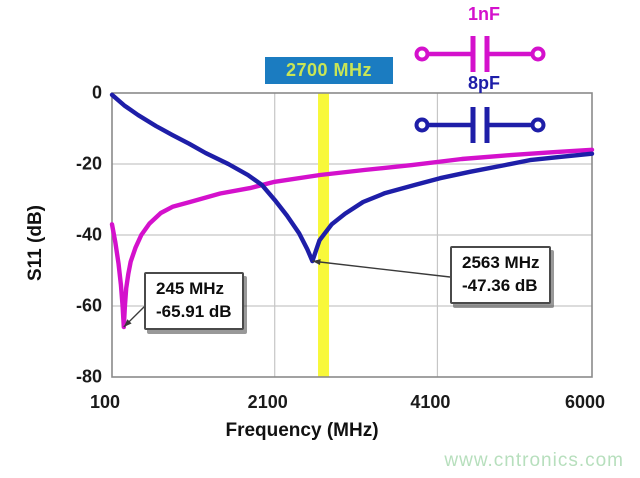 The image size is (640, 478). Describe the element at coordinates (430, 402) in the screenshot. I see `x-tick-label: 4100` at that location.